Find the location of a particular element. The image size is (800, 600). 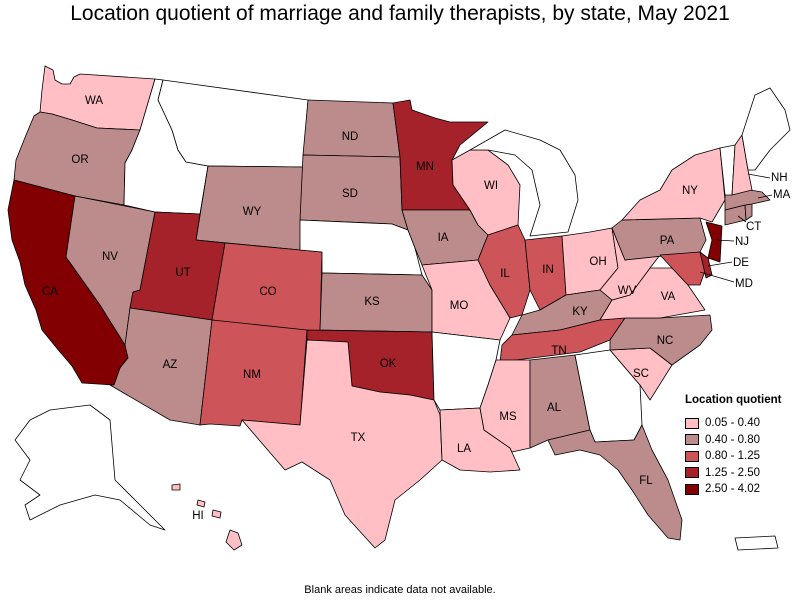

label-nc: NC is located at coordinates (665, 341).